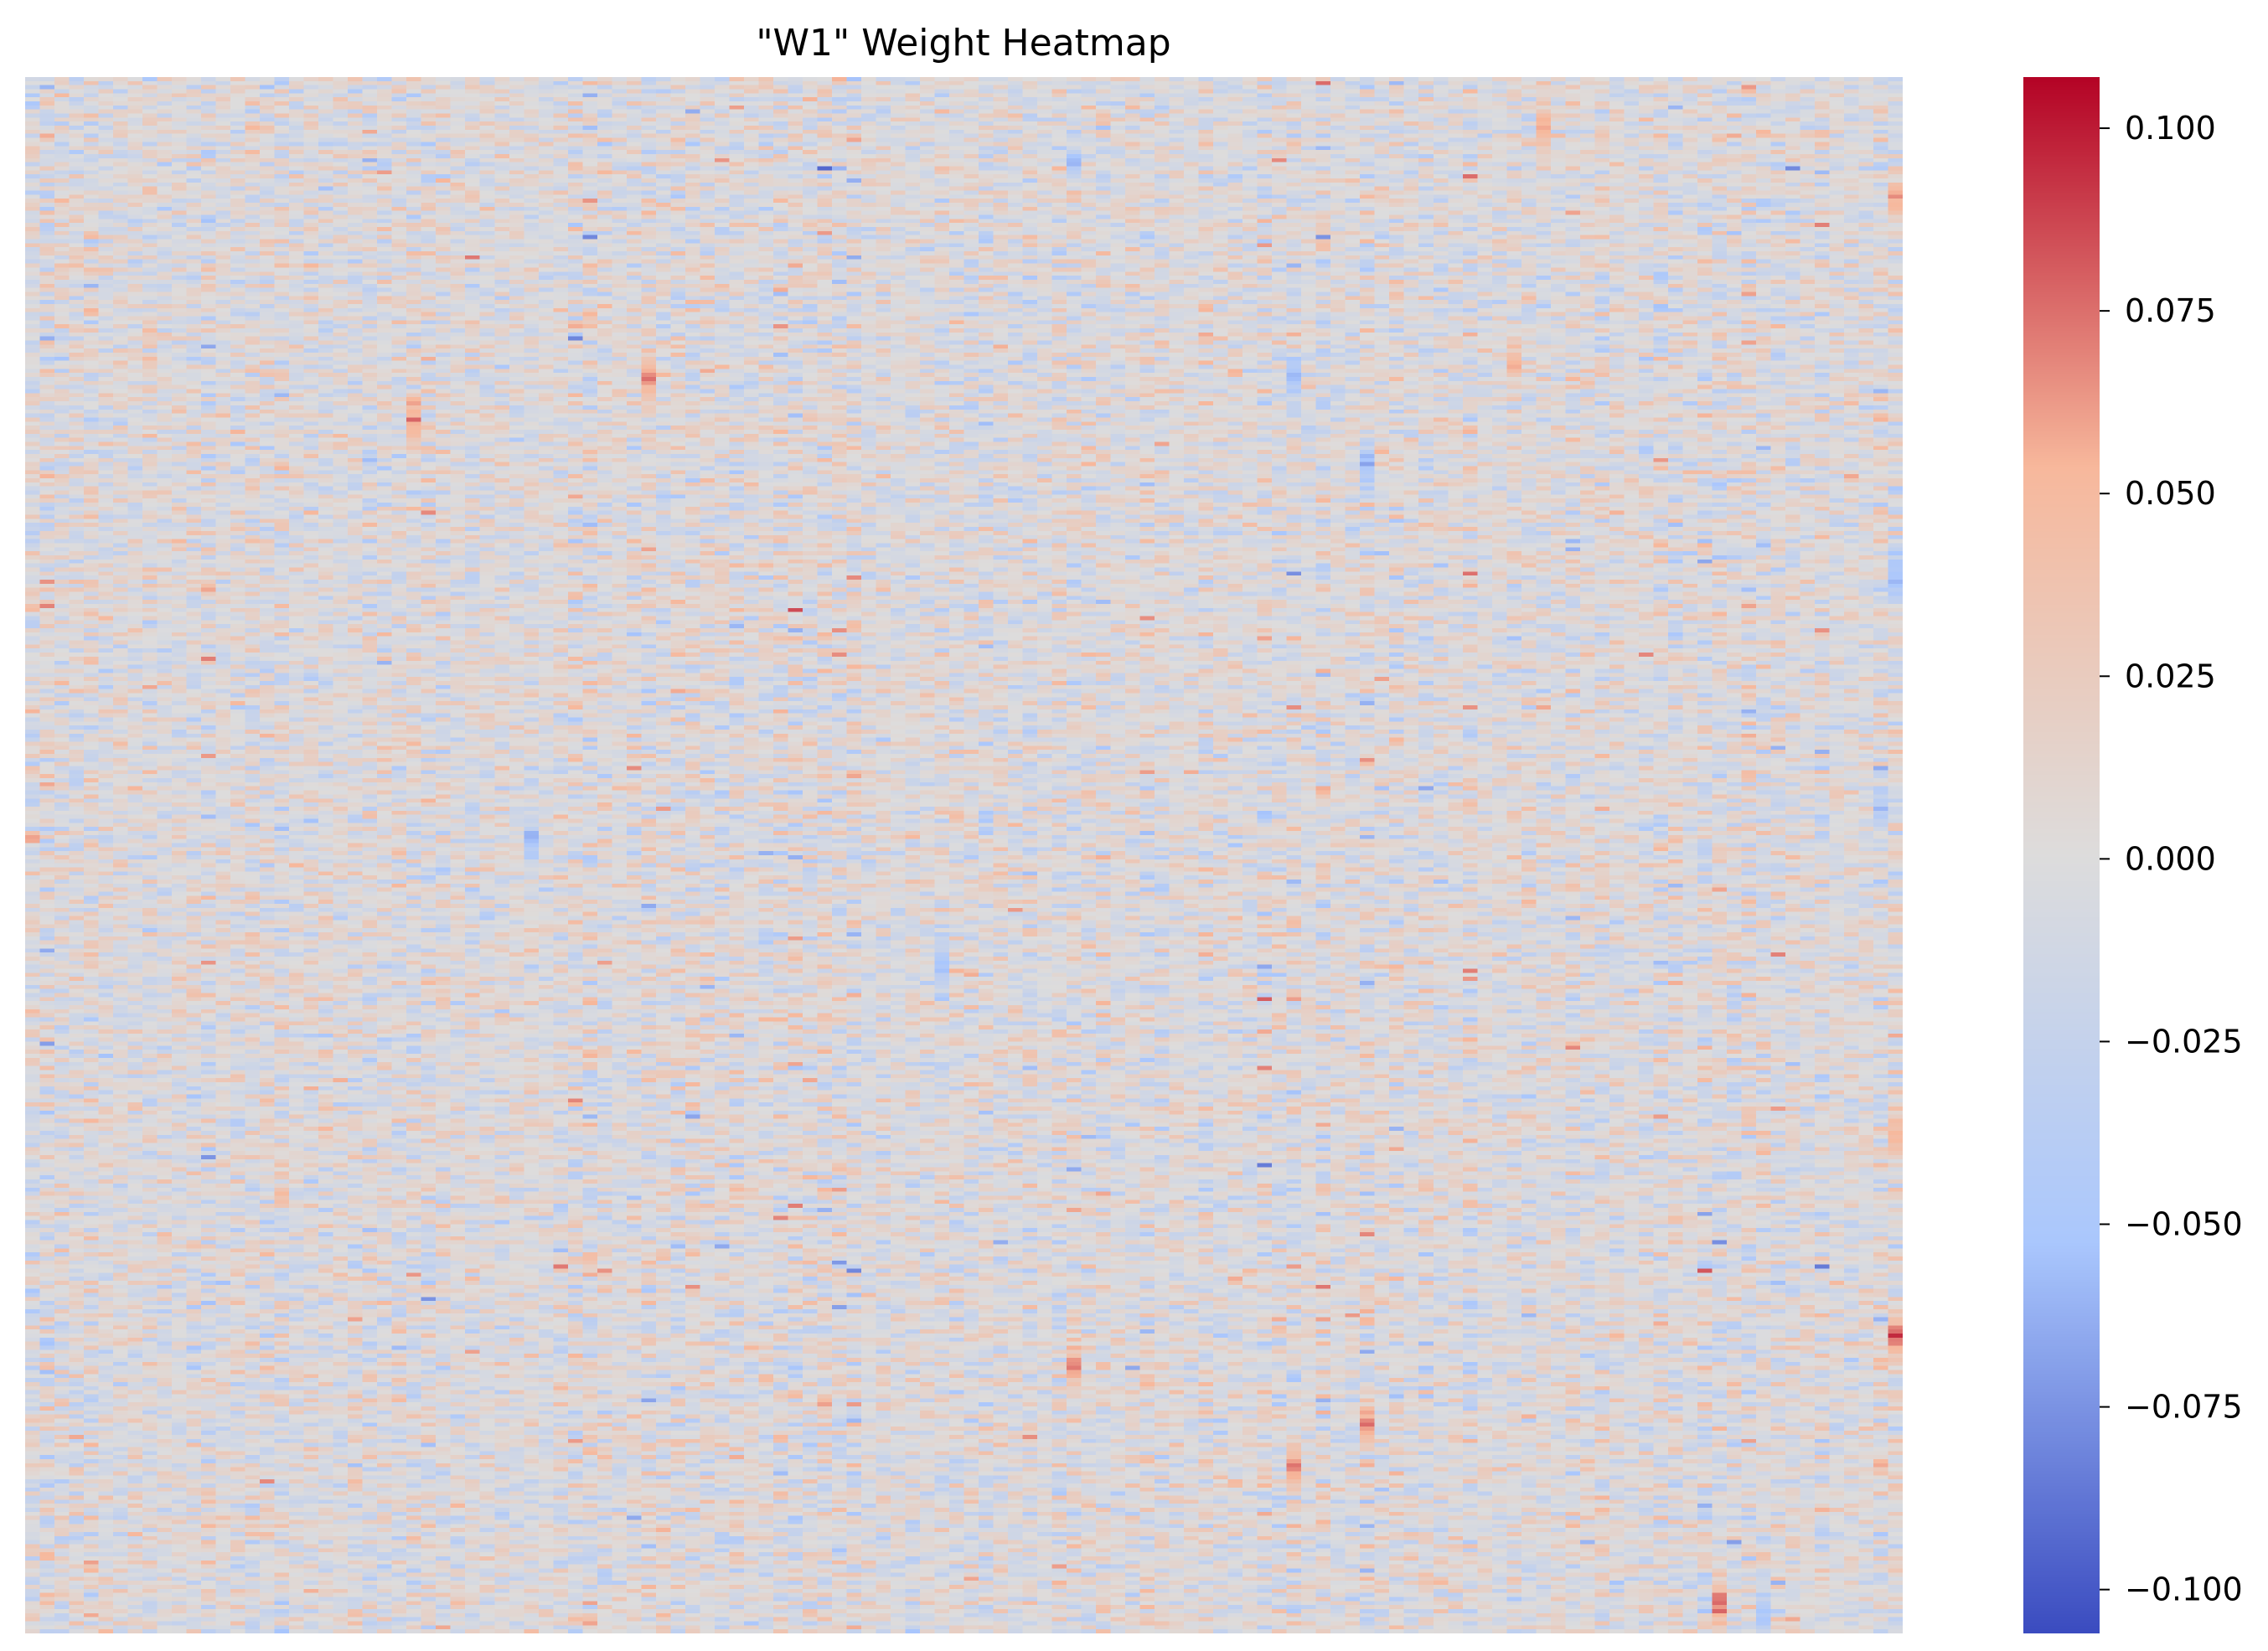 The width and height of the screenshot is (2268, 1651). Describe the element at coordinates (2184, 1224) in the screenshot. I see `colorbar-tick-label: −0.050` at that location.